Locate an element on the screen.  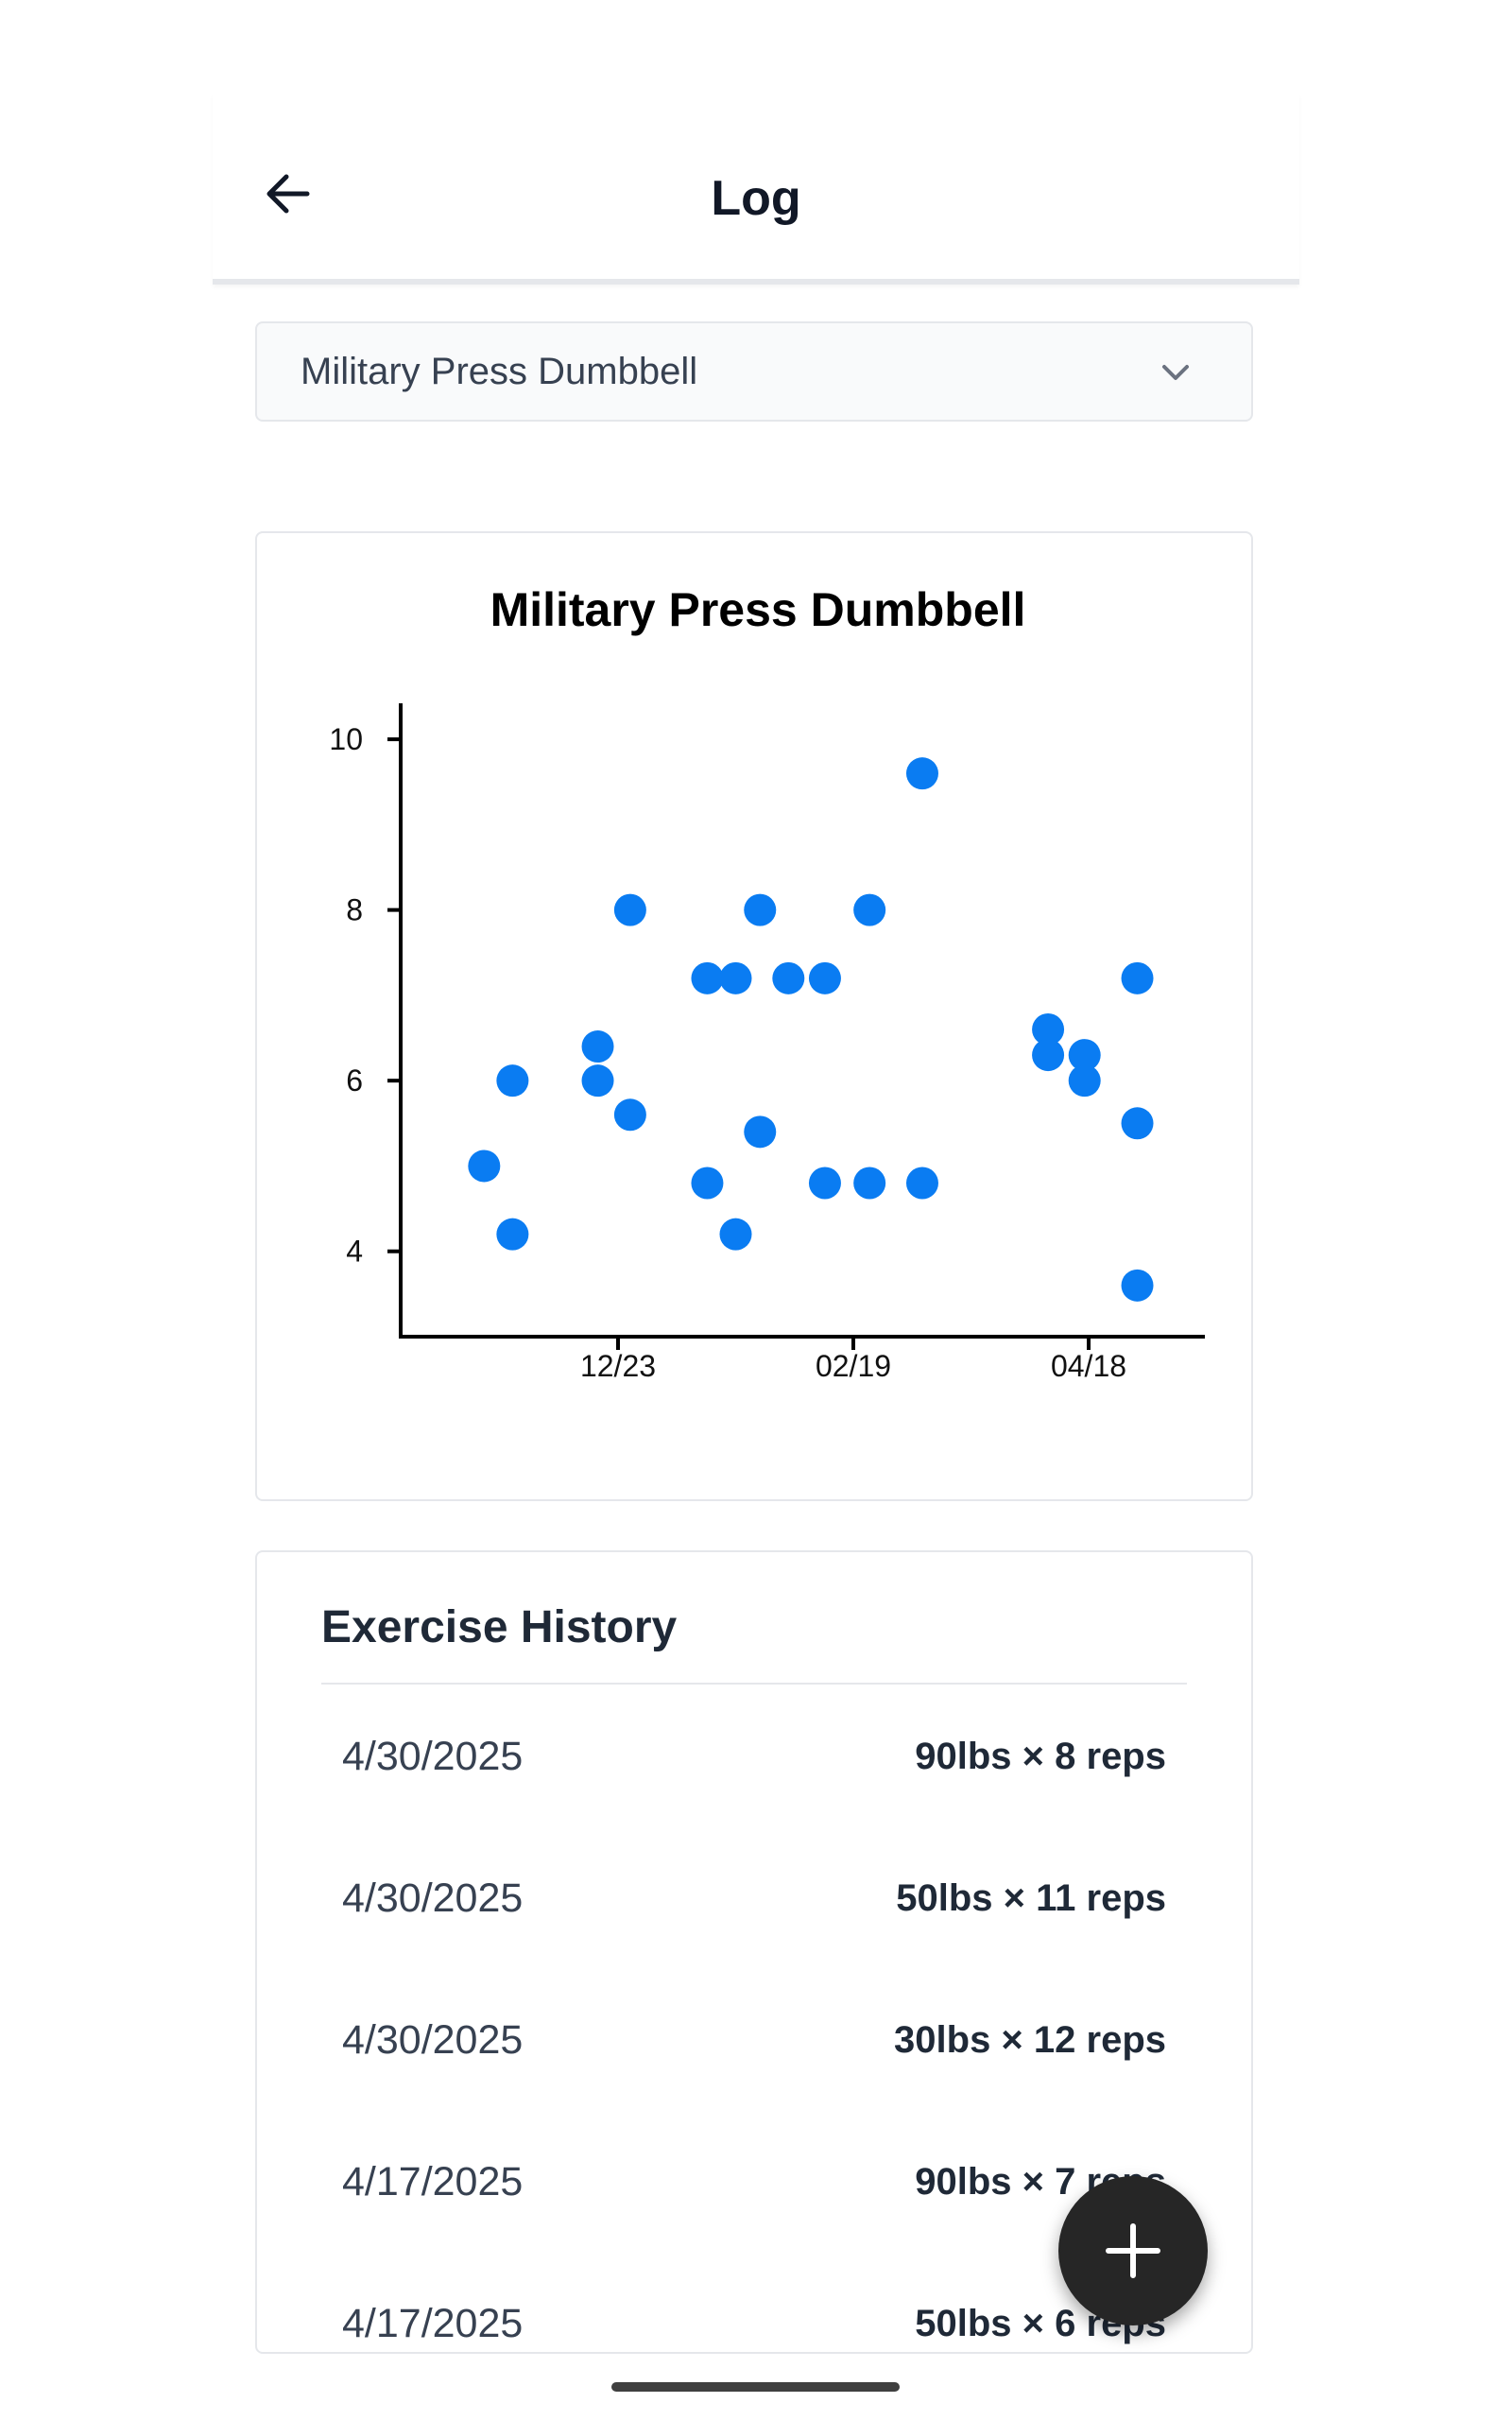
history-row: 4/17/2025 90lbs × 7 reps is located at coordinates (754, 2181).